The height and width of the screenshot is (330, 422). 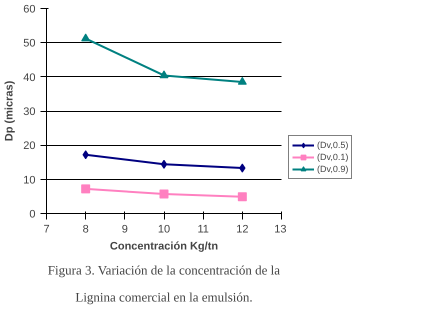 I want to click on x-tick-label: 7, so click(x=46, y=230).